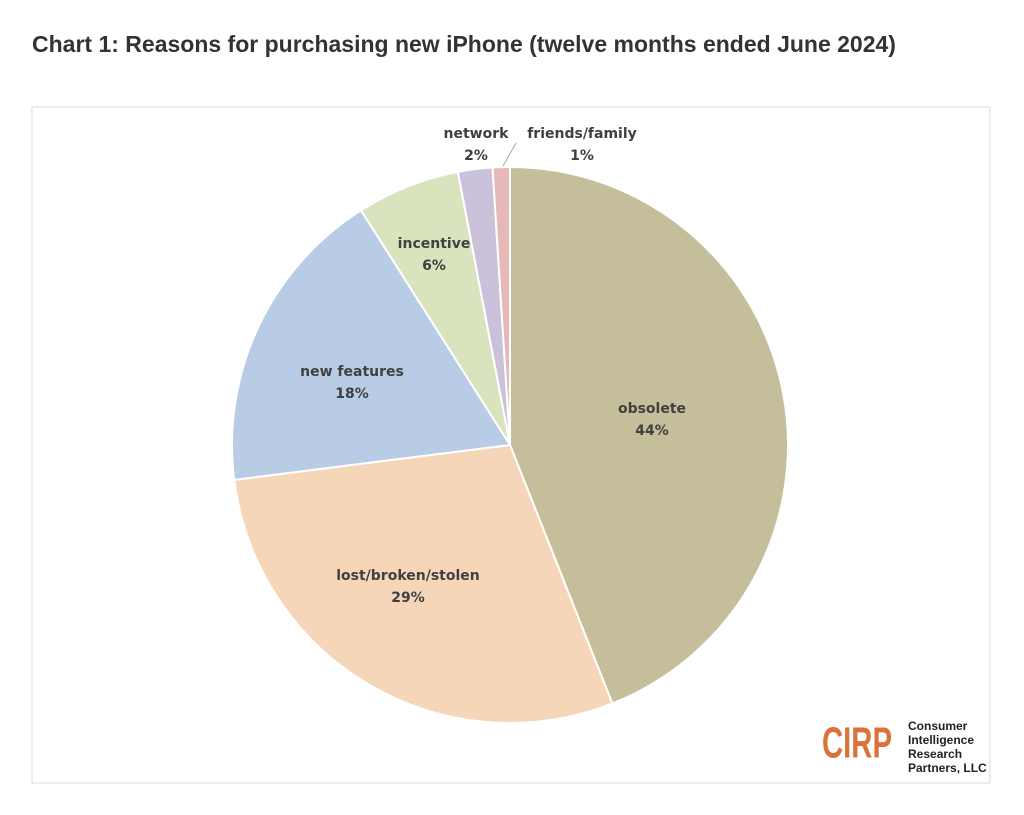 This screenshot has height=815, width=1024. Describe the element at coordinates (652, 409) in the screenshot. I see `slice-label: obsolete` at that location.